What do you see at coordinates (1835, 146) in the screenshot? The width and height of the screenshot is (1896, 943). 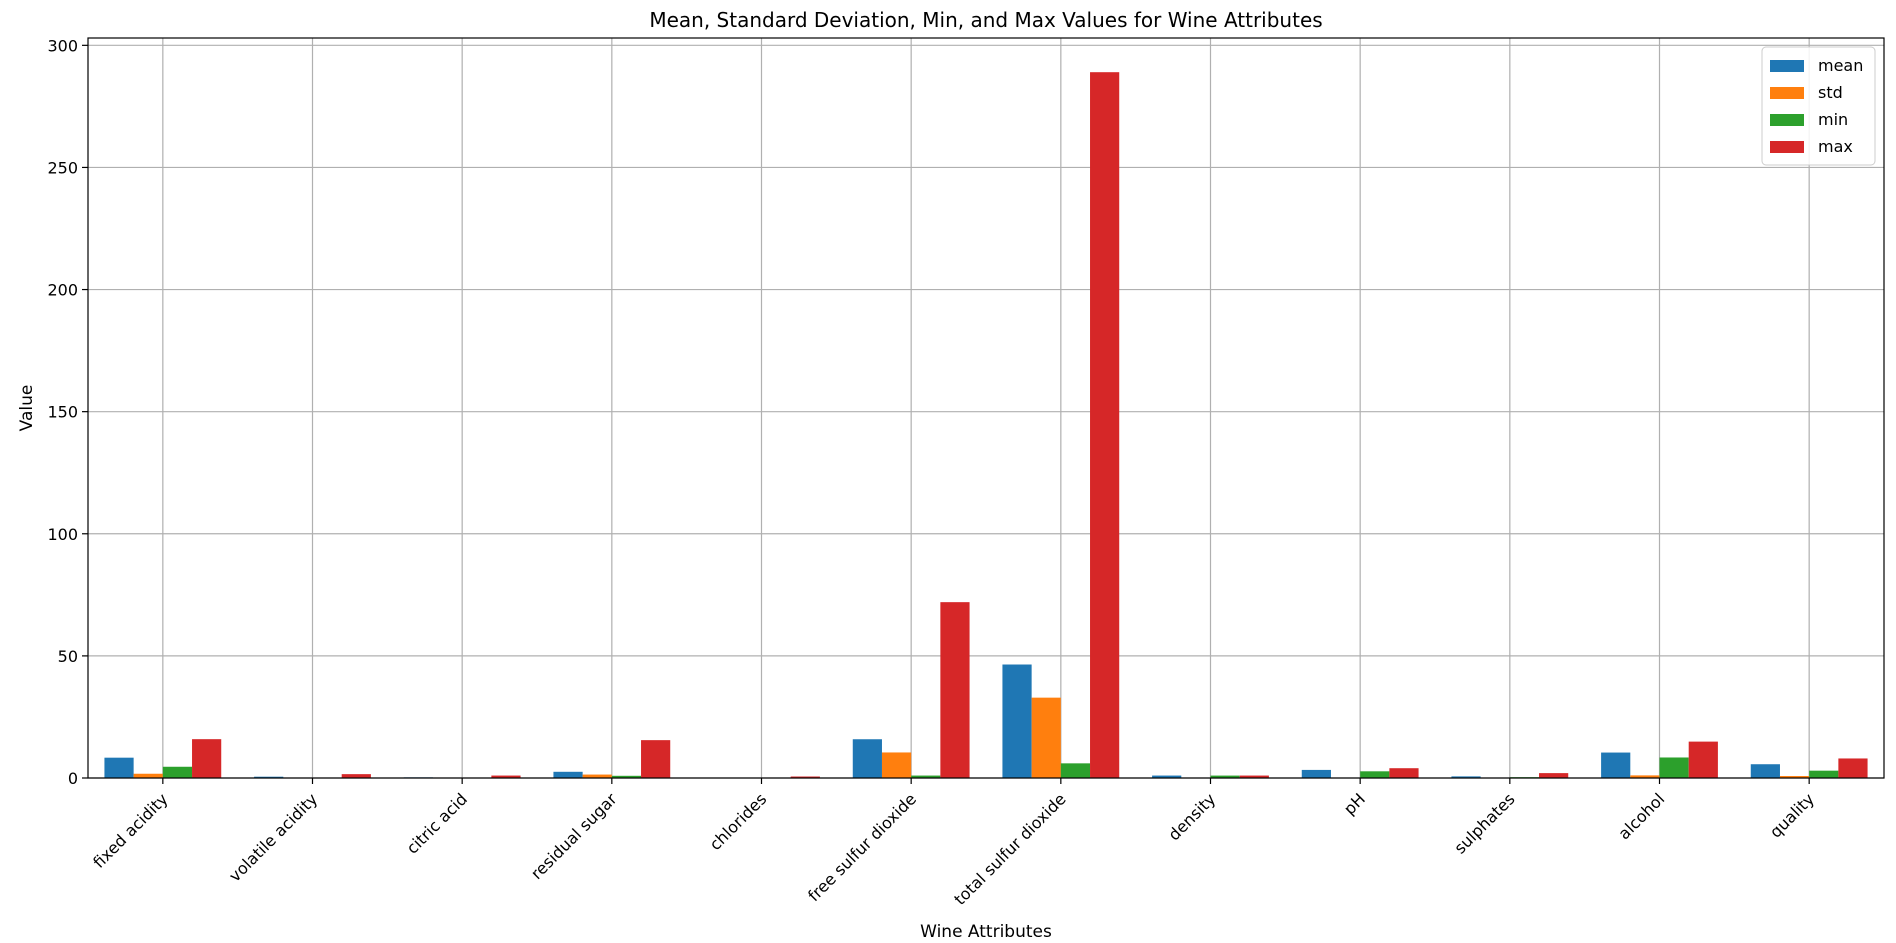 I see `legend-label-max: max` at bounding box center [1835, 146].